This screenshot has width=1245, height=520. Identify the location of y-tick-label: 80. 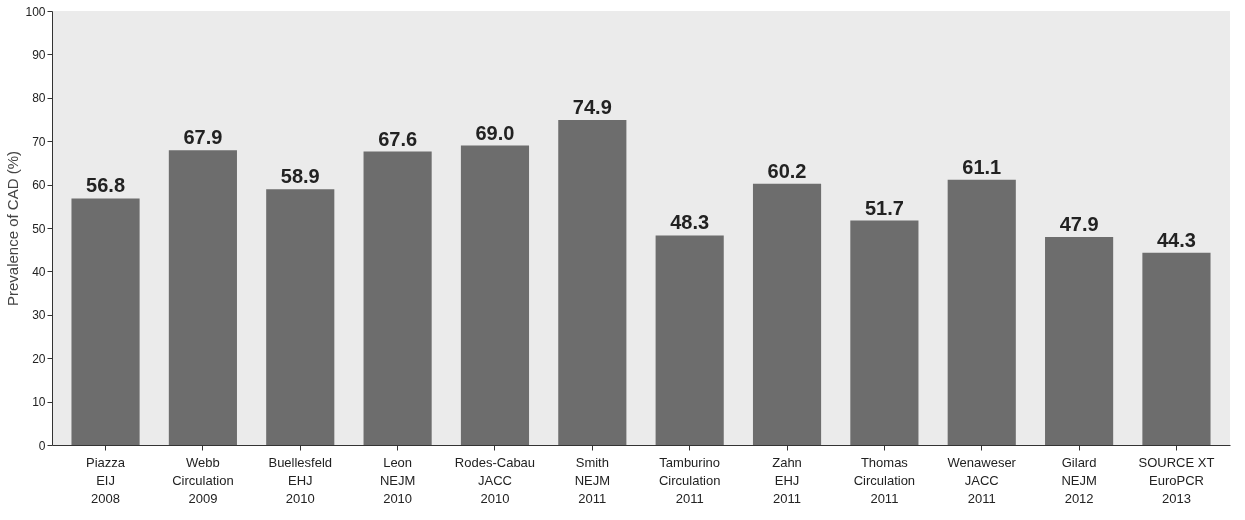
(39, 98).